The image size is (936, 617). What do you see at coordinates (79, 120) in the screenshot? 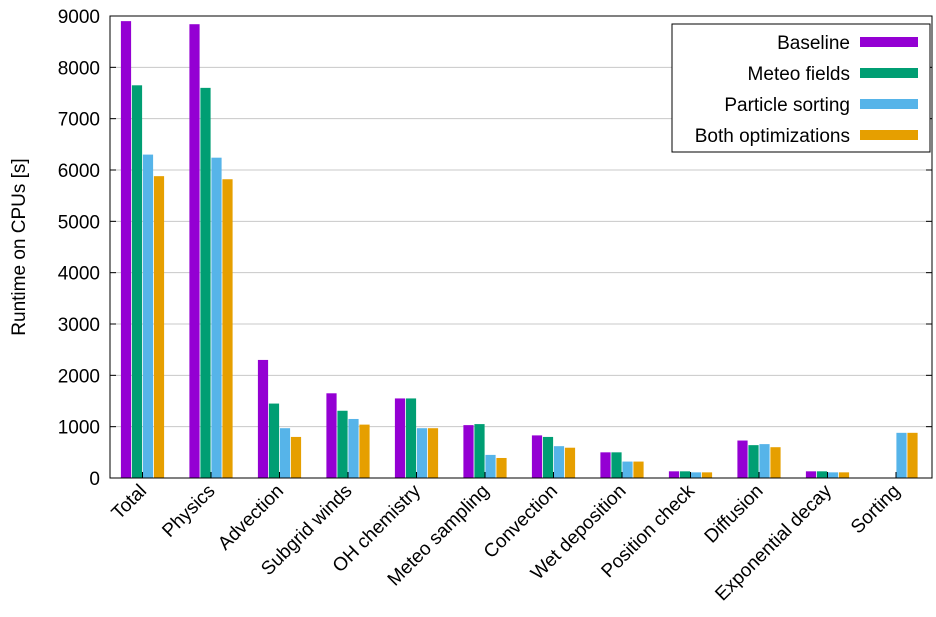
I see `y-tick-label: 7000` at bounding box center [79, 120].